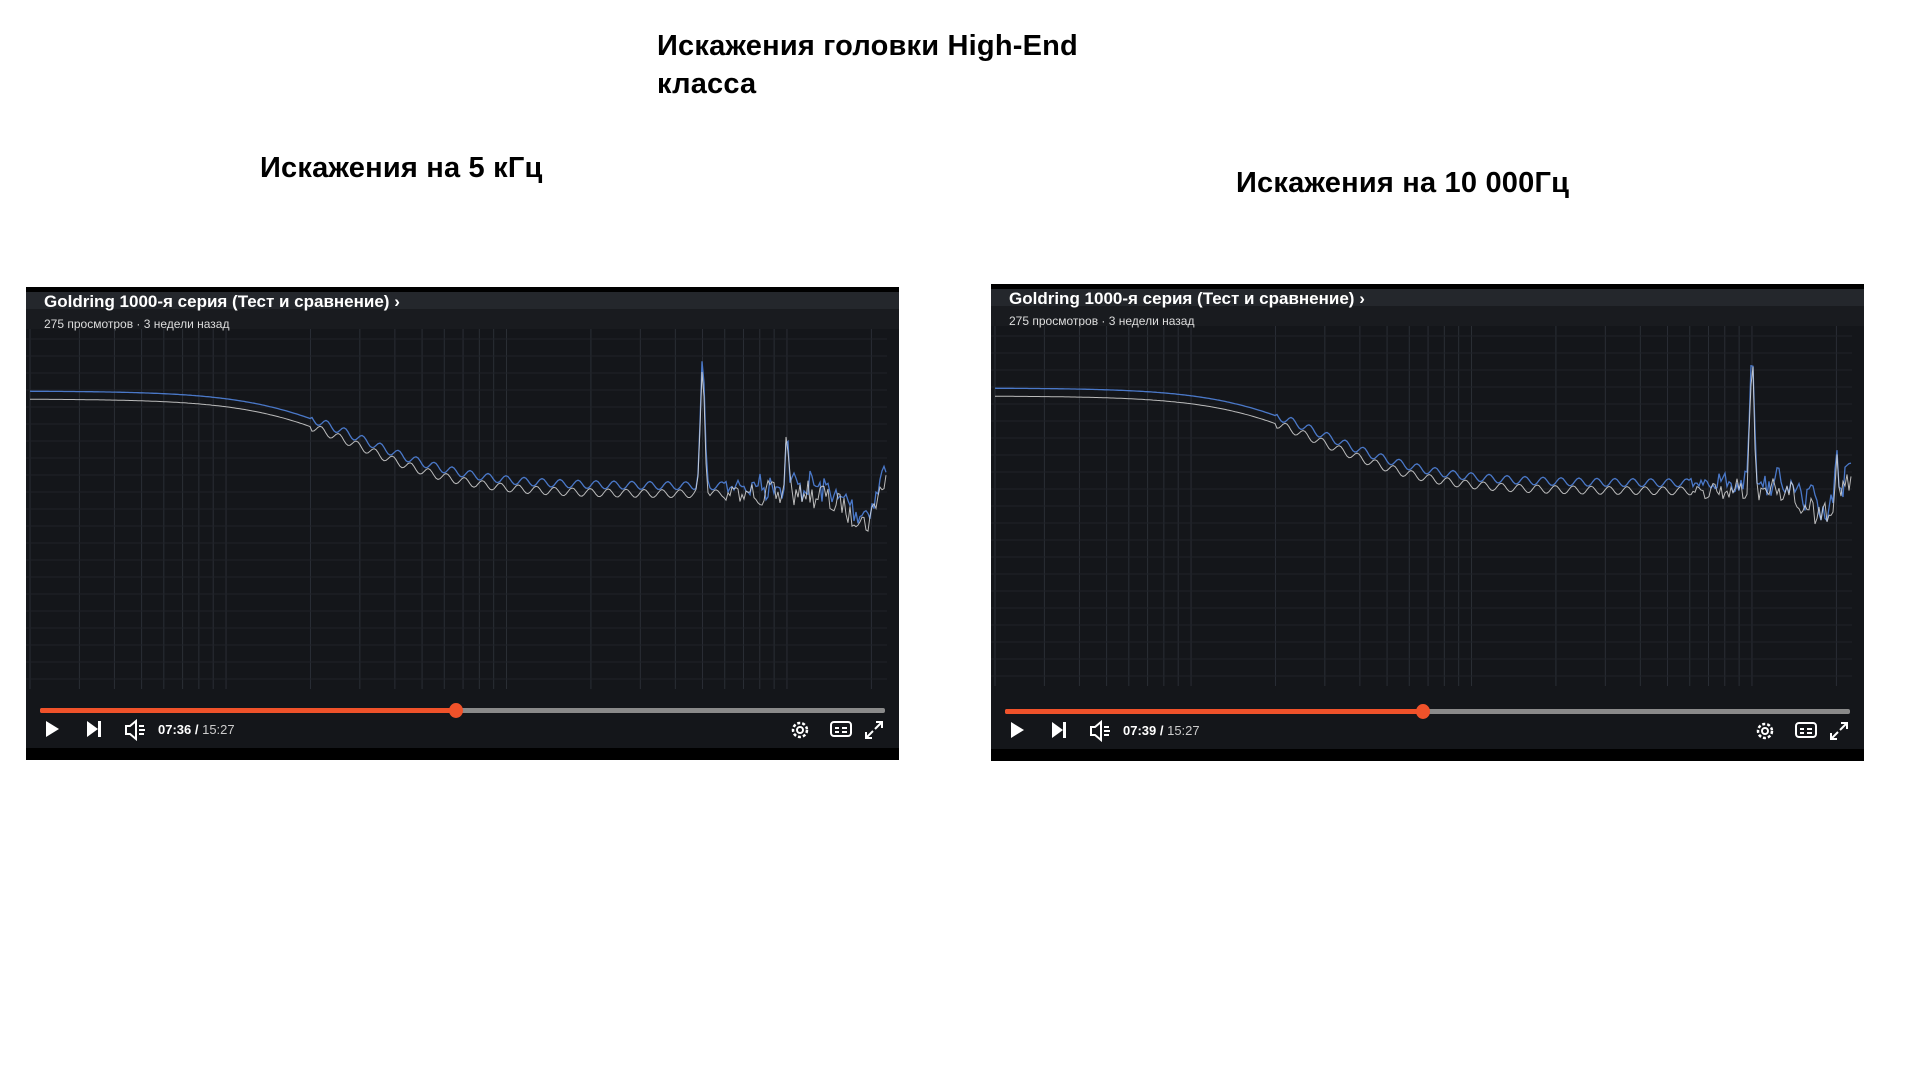 The width and height of the screenshot is (1920, 1080). I want to click on main-title: Искажения головки High-End класса, so click(867, 65).